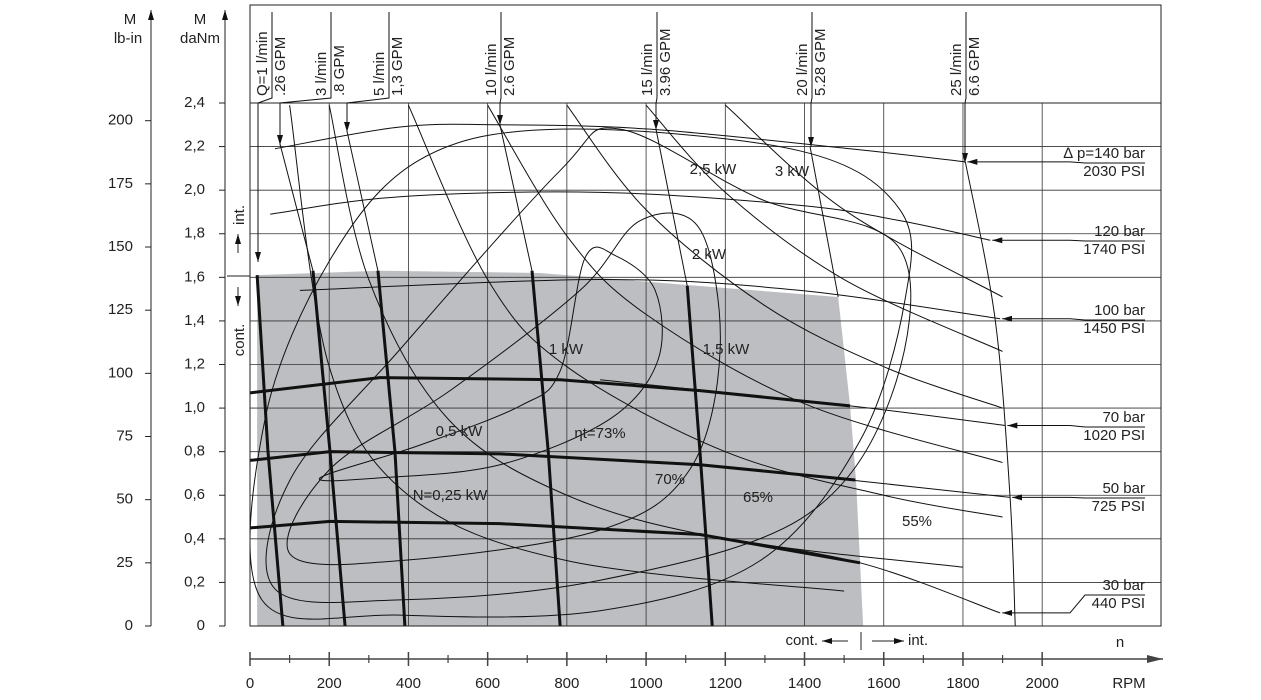  Describe the element at coordinates (120, 120) in the screenshot. I see `y2-tick-label: 200` at that location.